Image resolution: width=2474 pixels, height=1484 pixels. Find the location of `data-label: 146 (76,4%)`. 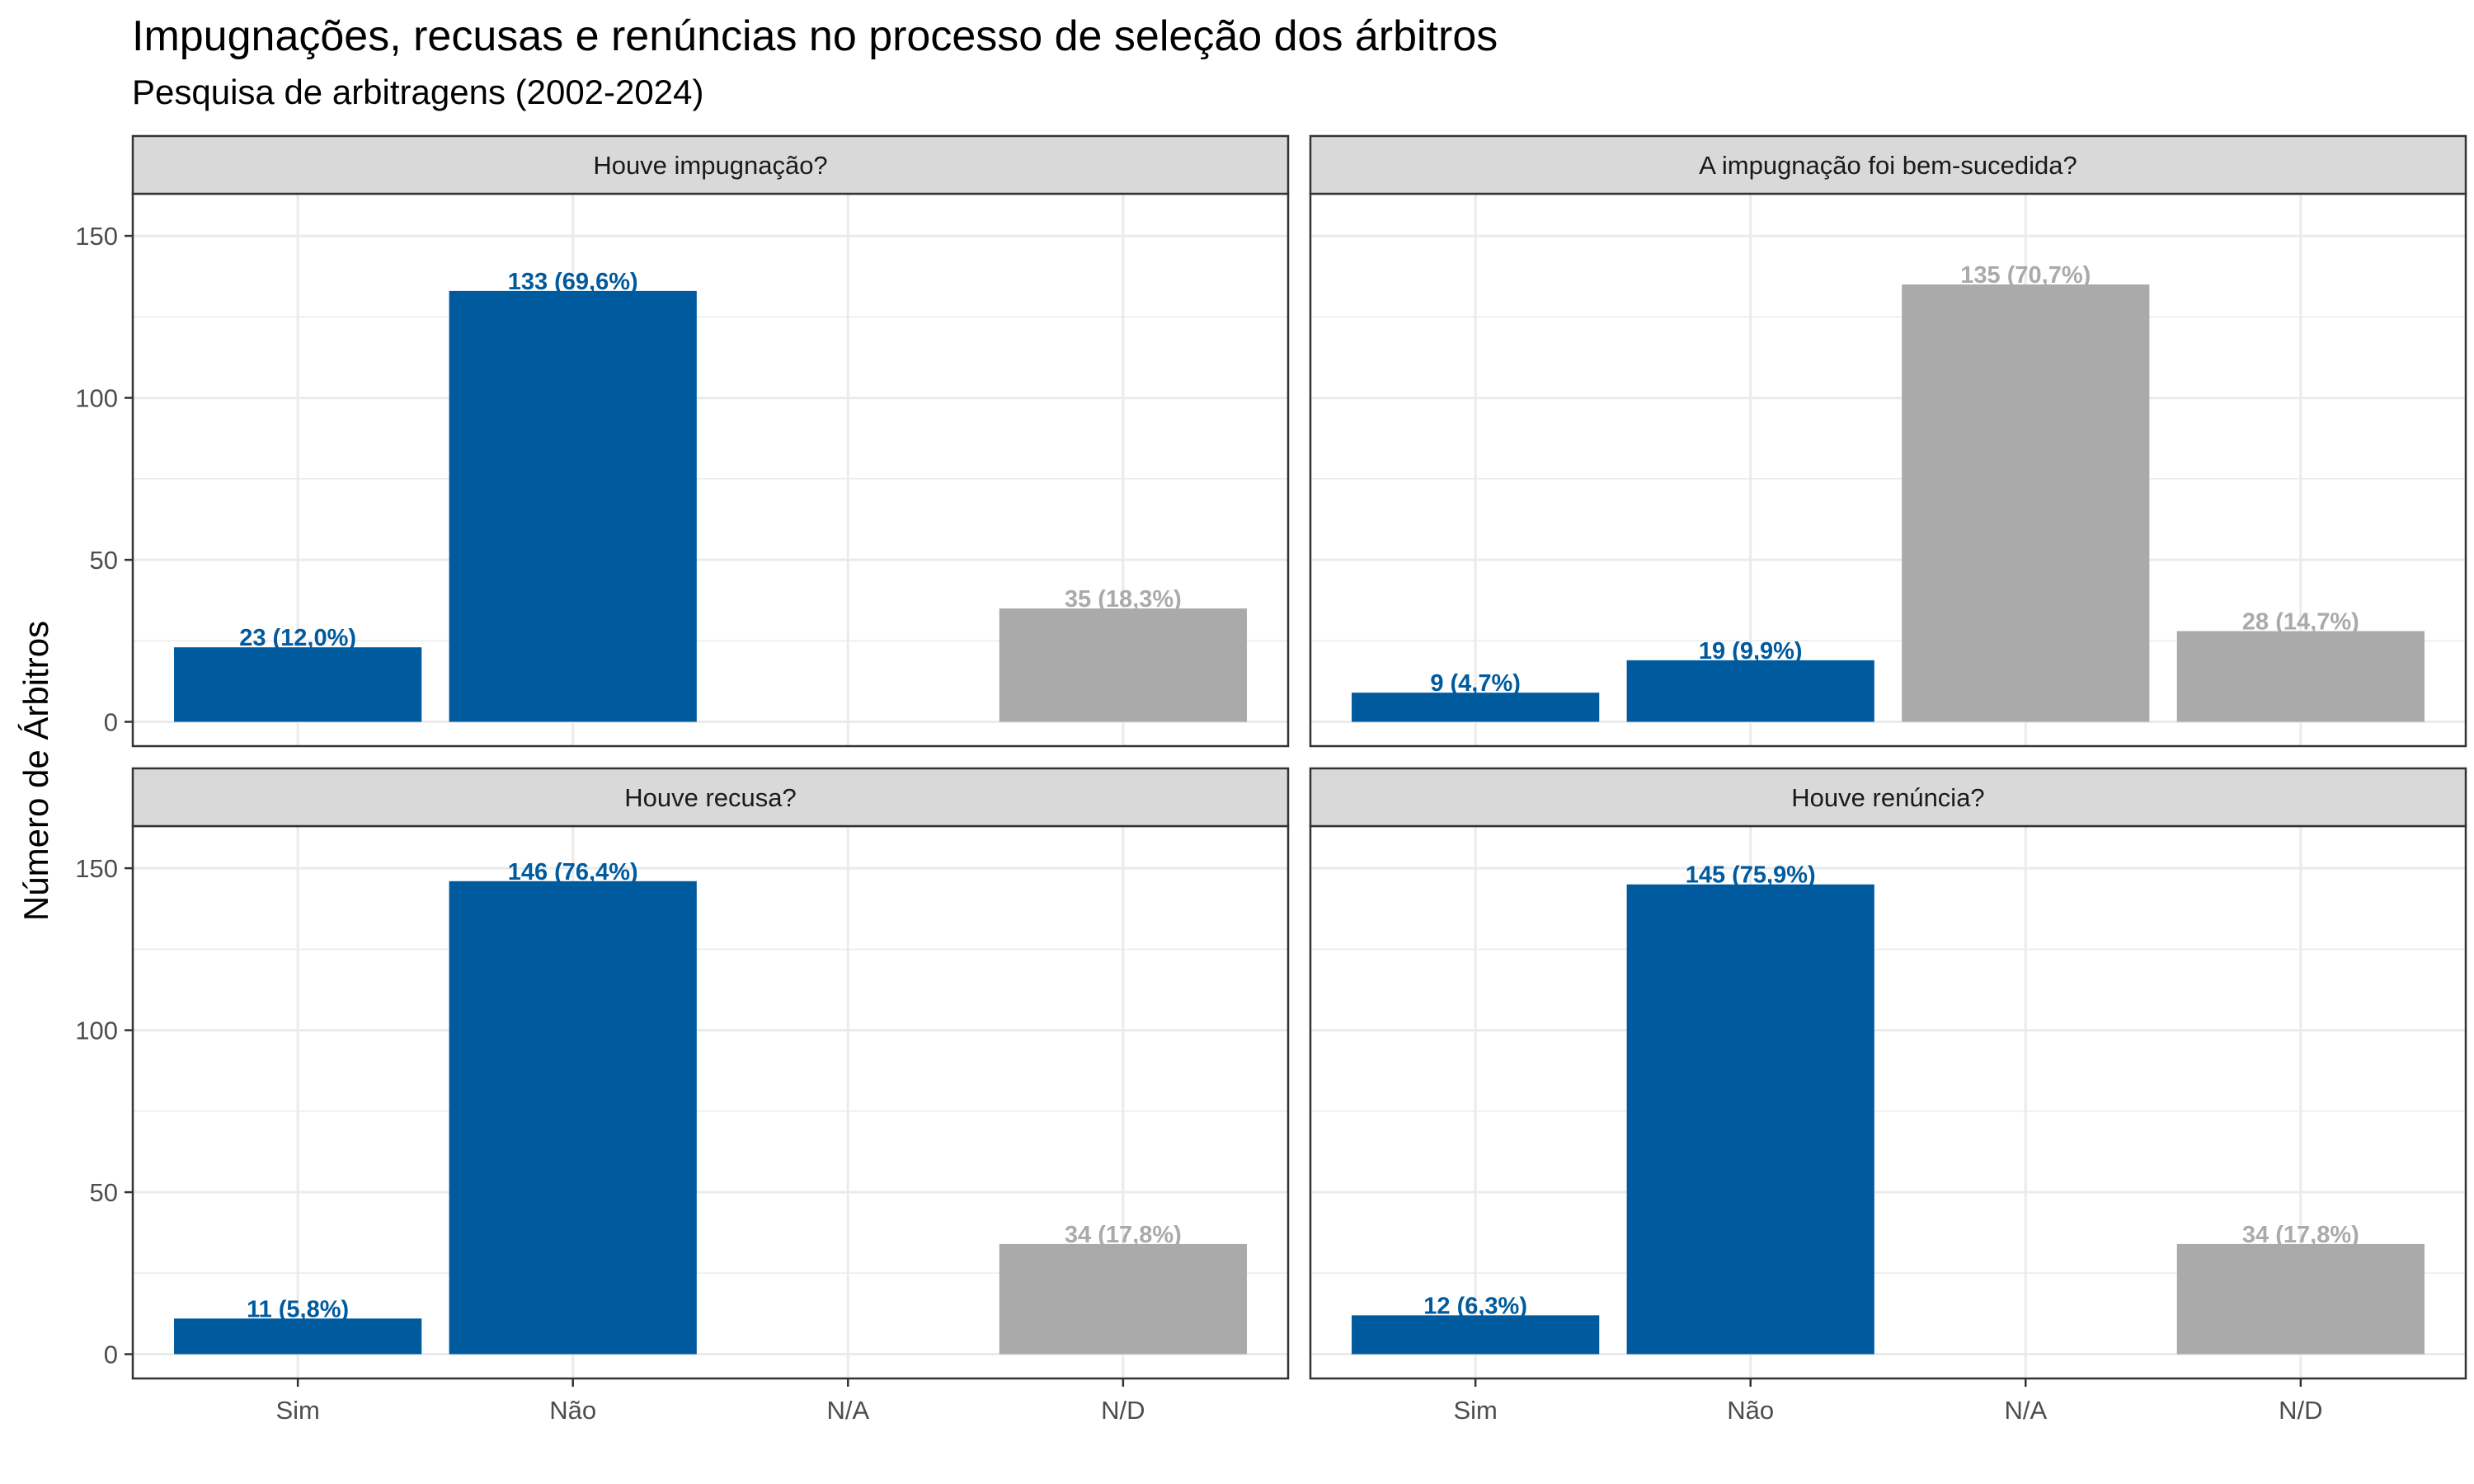

data-label: 146 (76,4%) is located at coordinates (573, 872).